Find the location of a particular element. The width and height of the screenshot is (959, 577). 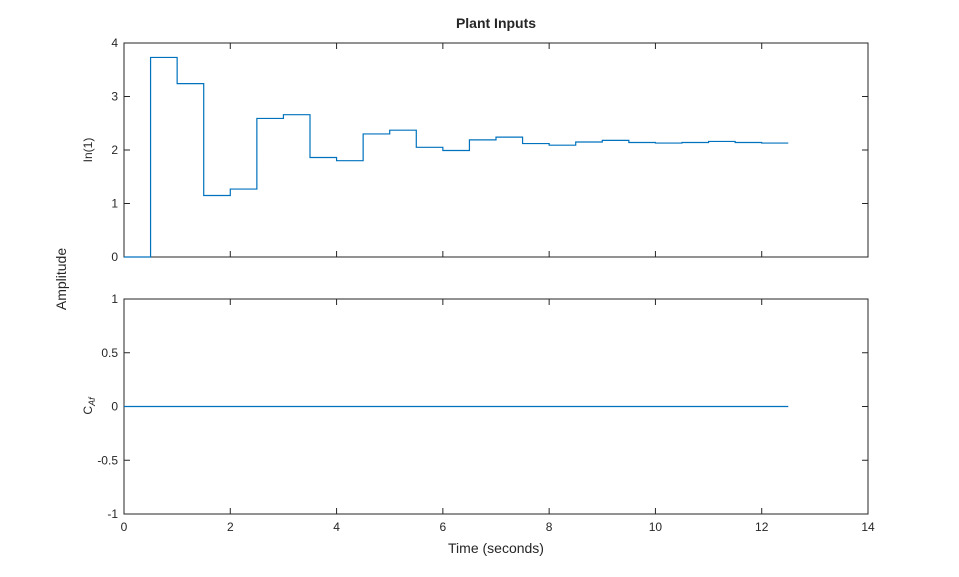

xtick-label: 4 is located at coordinates (336, 527).